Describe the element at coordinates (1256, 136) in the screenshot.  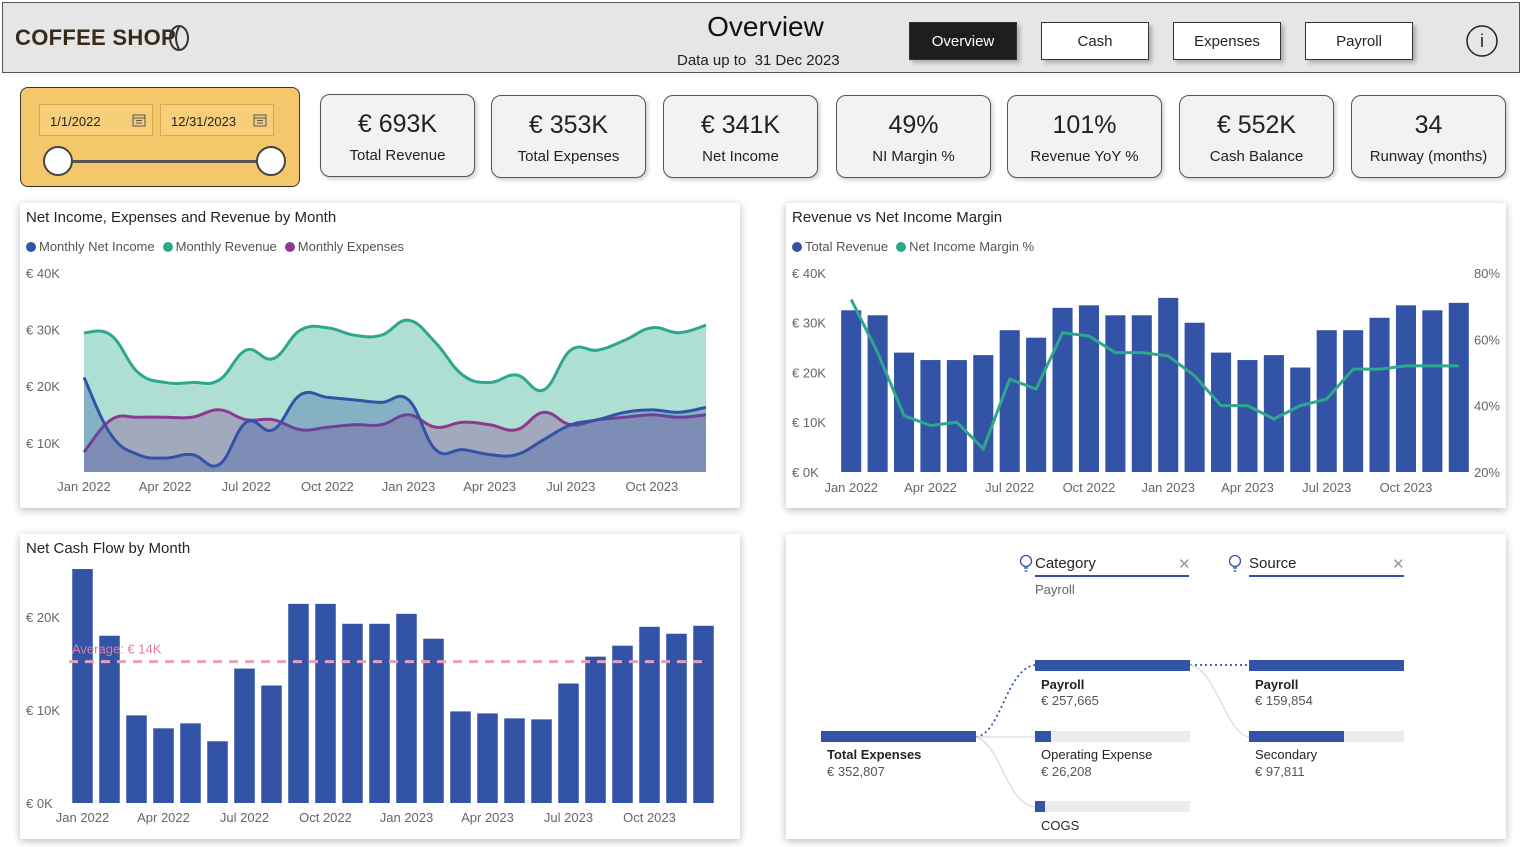
I see `kpi-cash-balance: € 552K Cash Balance` at that location.